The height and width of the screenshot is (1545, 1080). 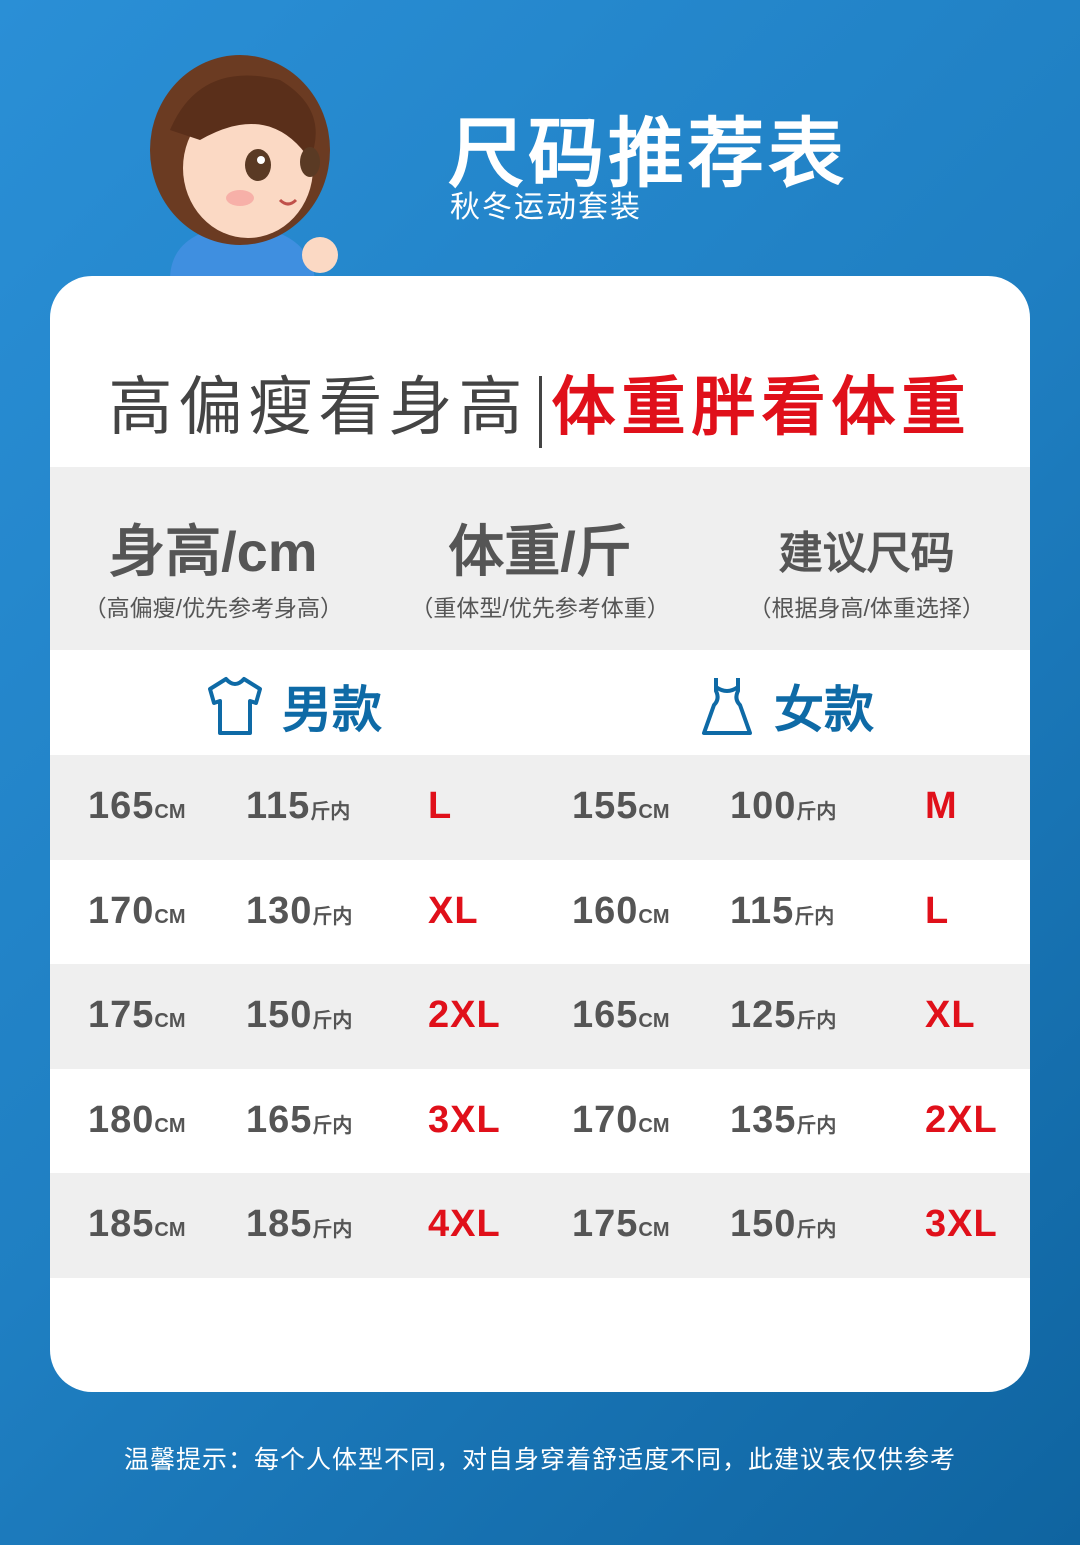 I want to click on weight-cell: 125斤内, so click(x=783, y=1015).